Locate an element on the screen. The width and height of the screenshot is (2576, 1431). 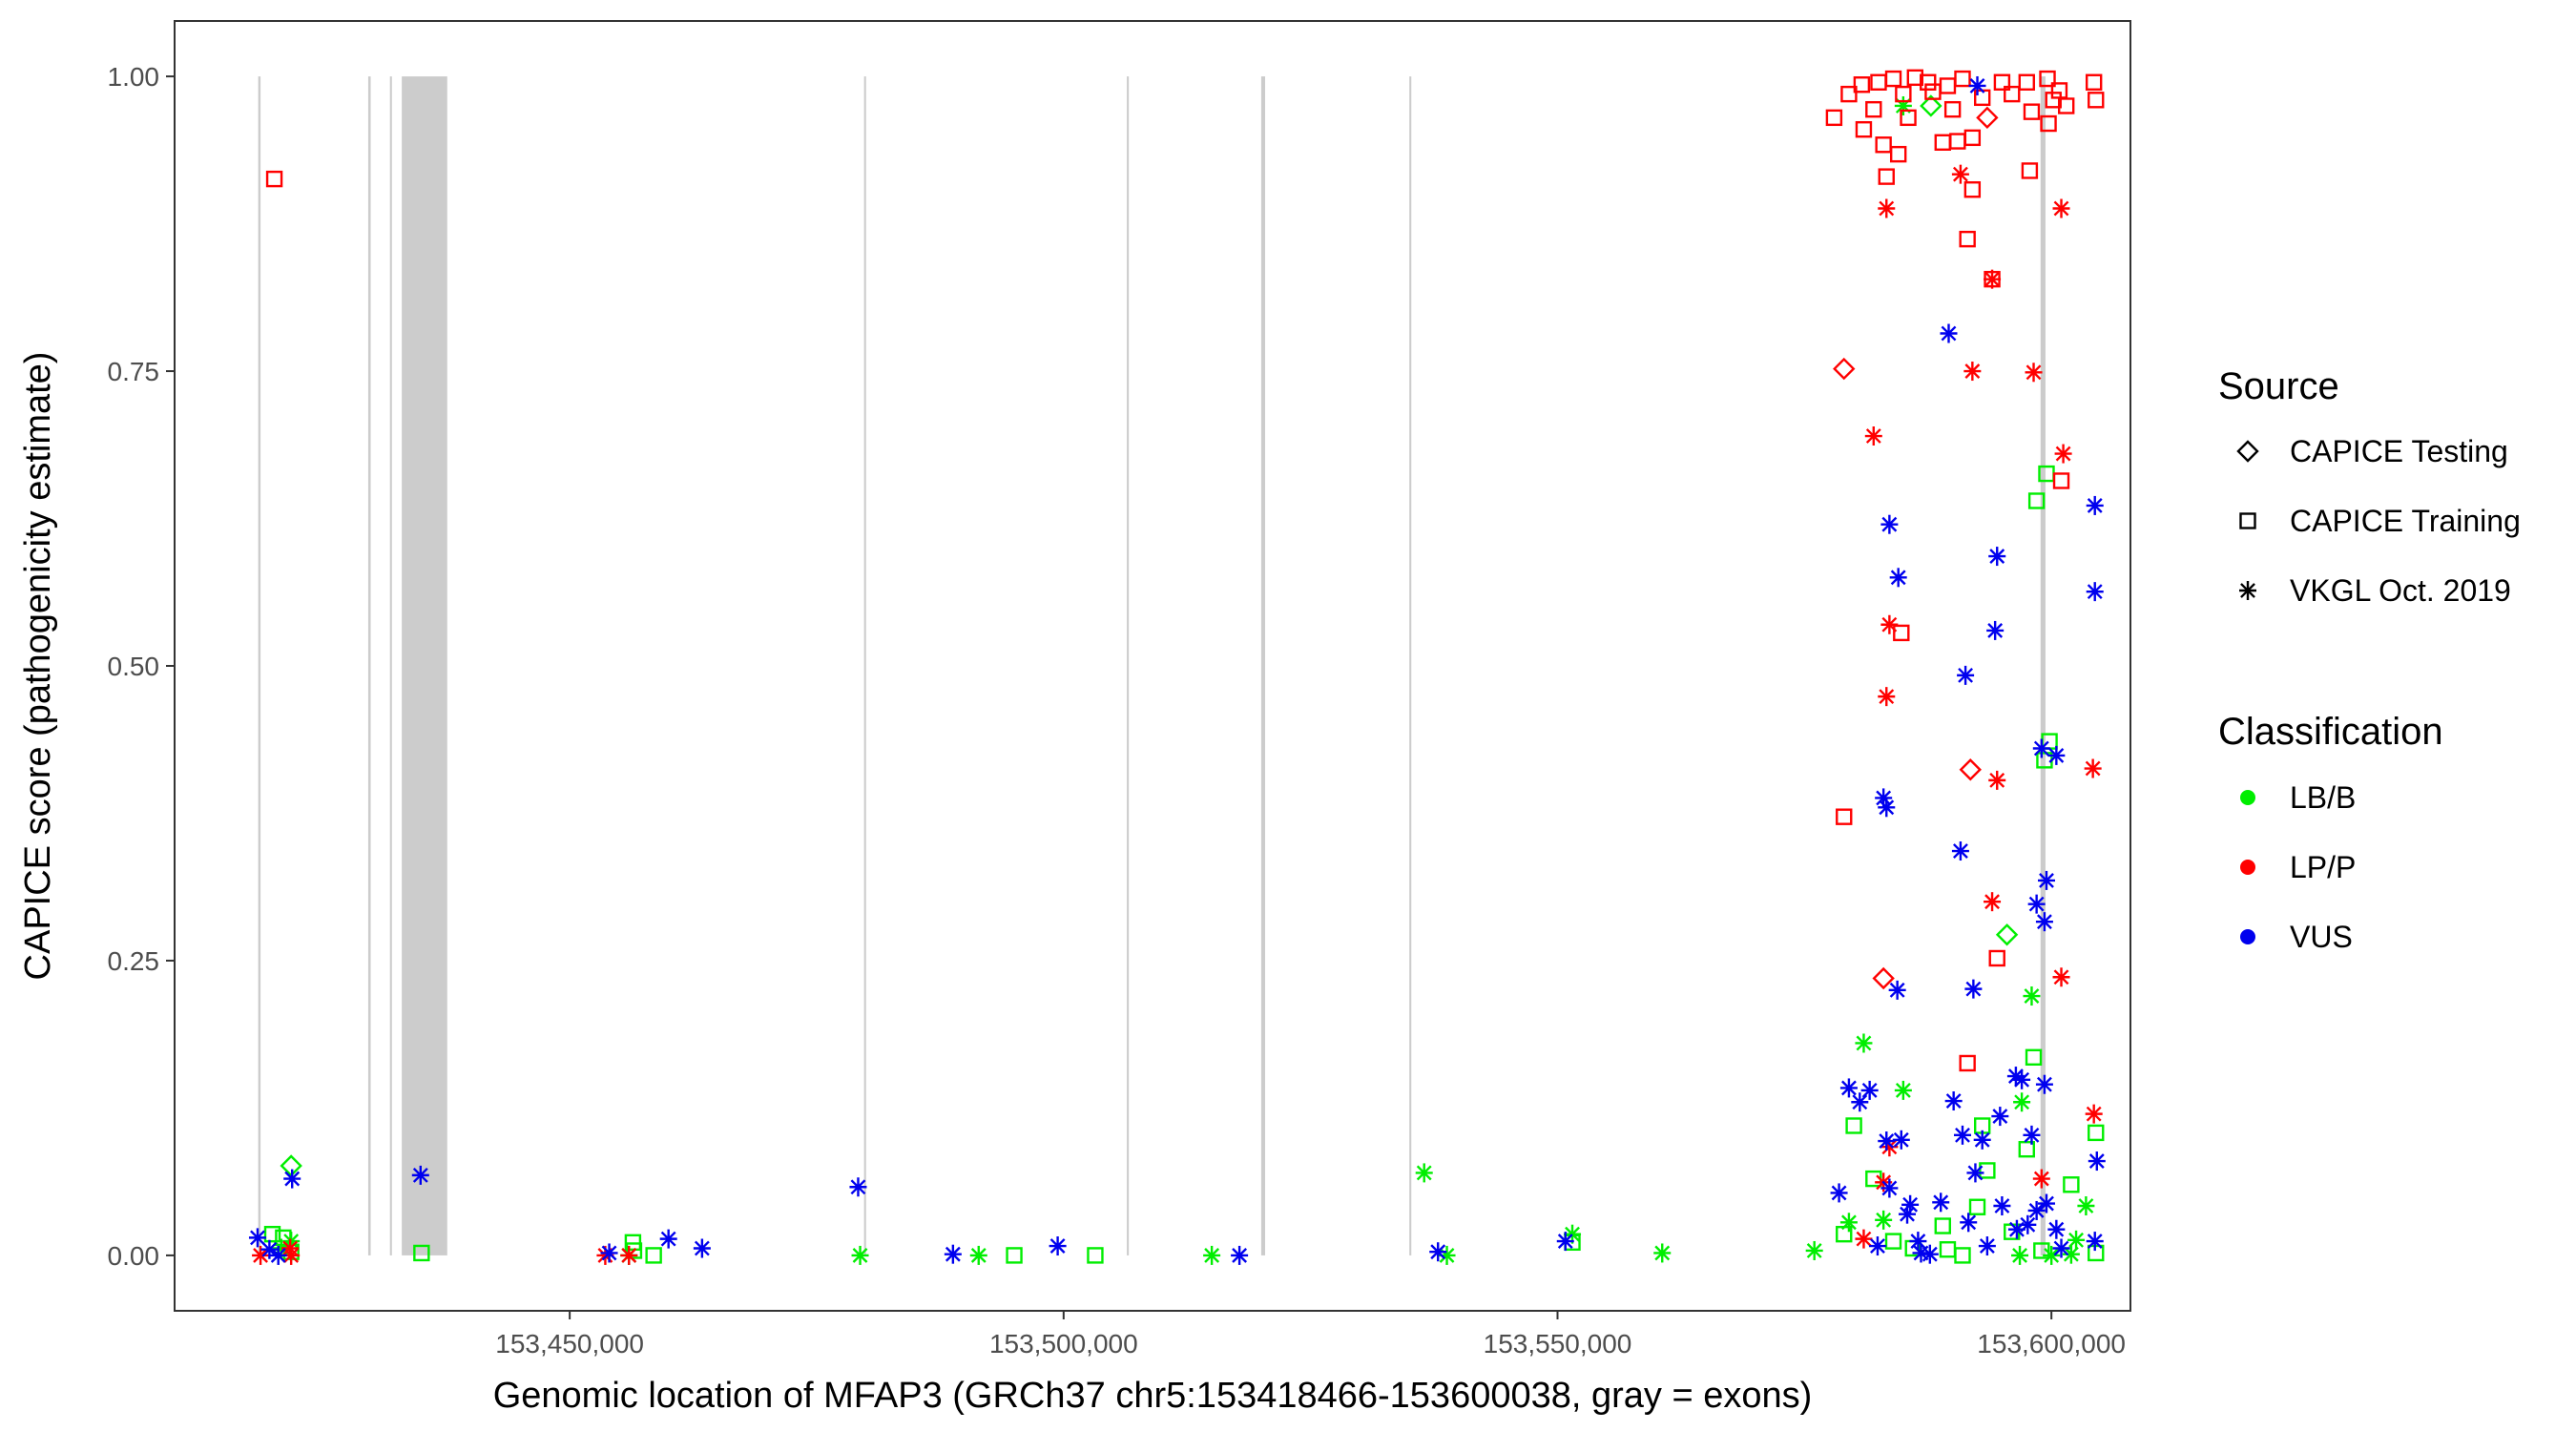
legend-source-keys is located at coordinates (2247, 520).